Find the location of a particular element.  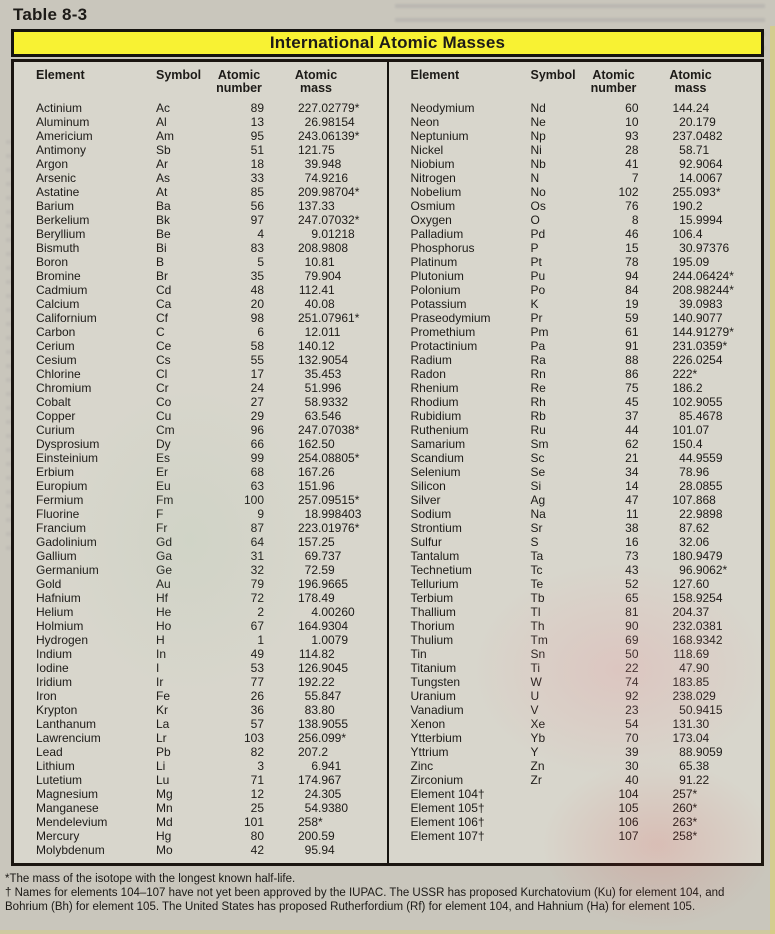

atomic-number: 93 is located at coordinates (632, 136).